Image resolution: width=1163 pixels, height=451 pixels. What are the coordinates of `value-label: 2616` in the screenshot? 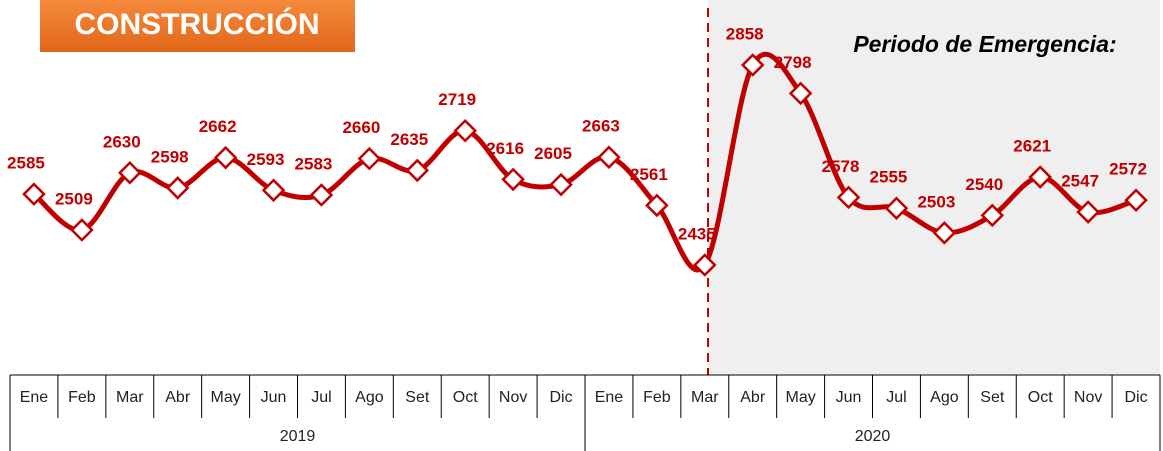 It's located at (505, 148).